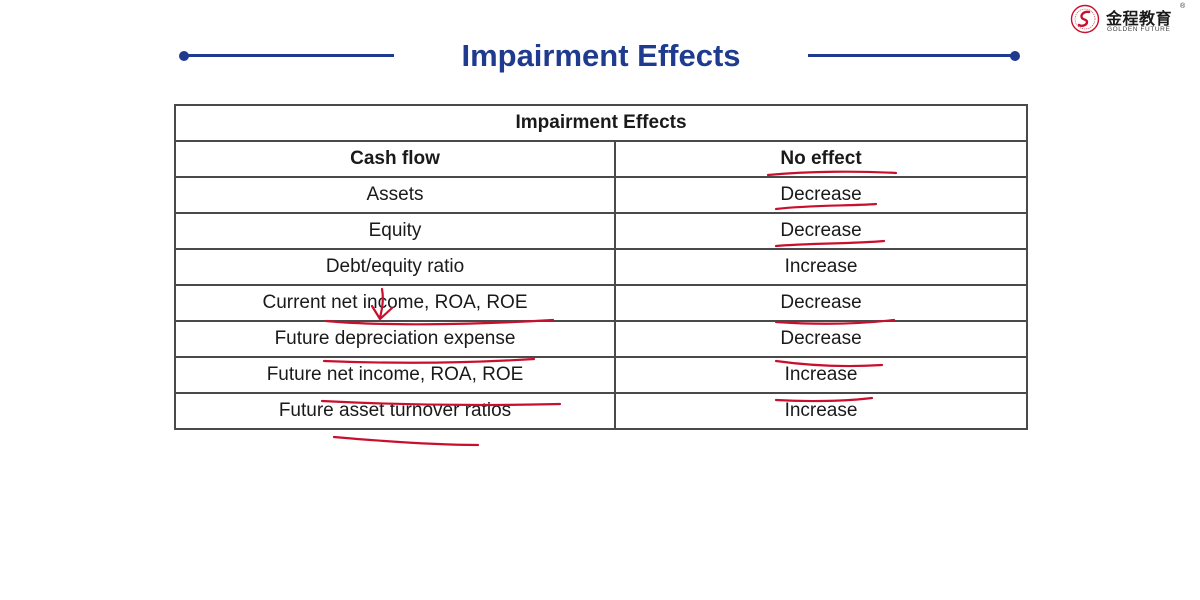 This screenshot has height=600, width=1200. What do you see at coordinates (395, 231) in the screenshot?
I see `row-item: Equity` at bounding box center [395, 231].